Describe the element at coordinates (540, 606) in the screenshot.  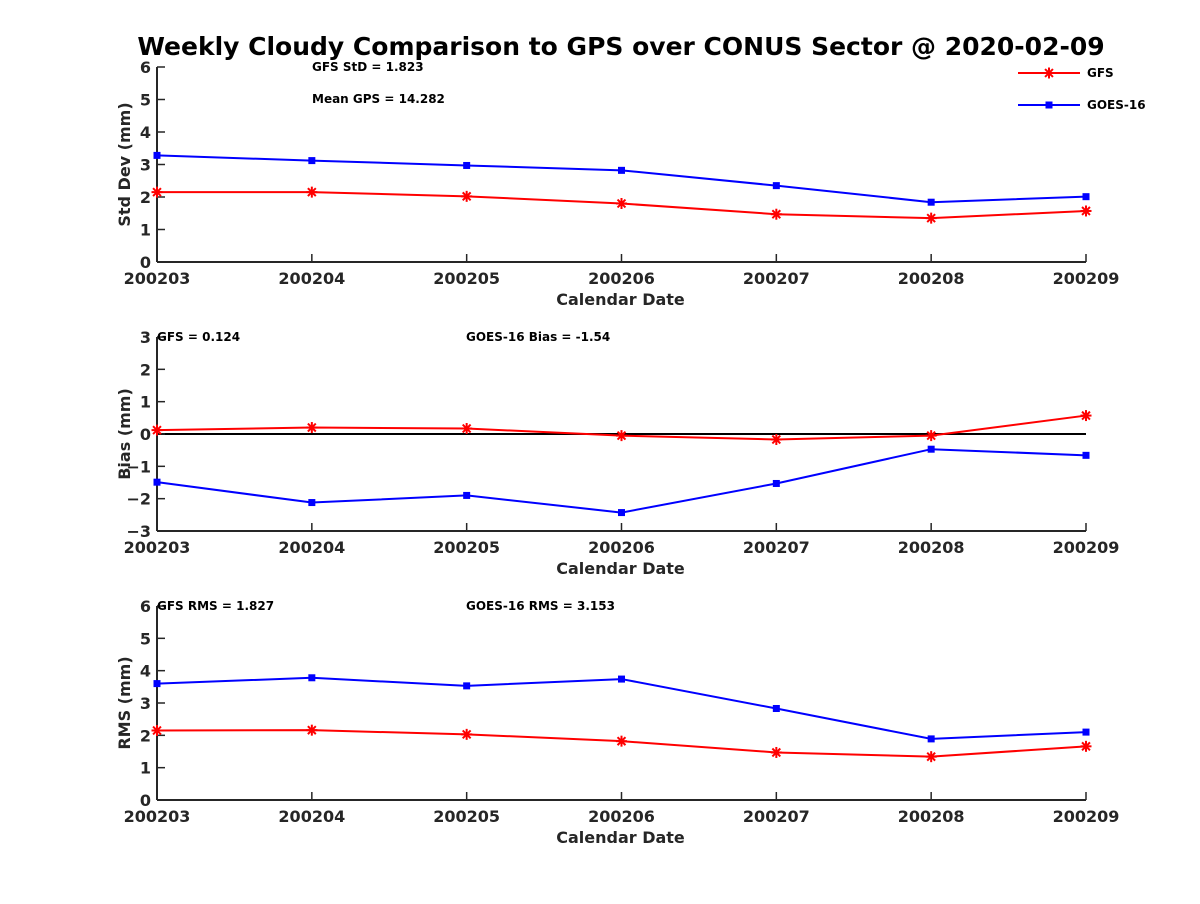
I see `stat-annotation: GOES-16 RMS = 3.153` at that location.